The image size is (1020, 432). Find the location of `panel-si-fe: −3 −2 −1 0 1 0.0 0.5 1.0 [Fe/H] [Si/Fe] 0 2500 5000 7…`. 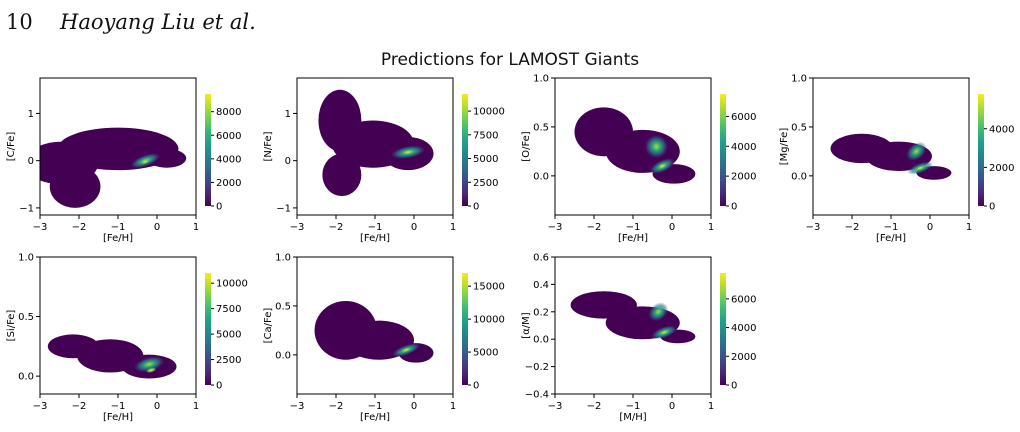

panel-si-fe: −3 −2 −1 0 1 0.0 0.5 1.0 [Fe/H] [Si/Fe] 0 2500 5000 7… is located at coordinates (127, 338).